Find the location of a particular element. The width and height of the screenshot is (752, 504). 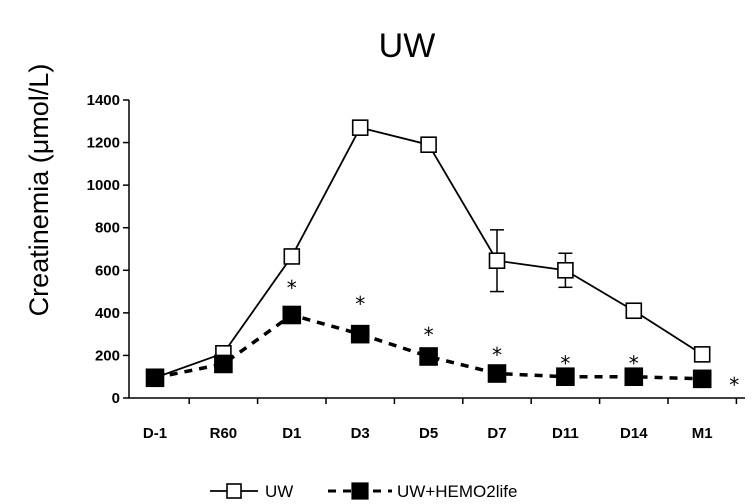

y-tick-label: 1400 is located at coordinates (103, 100).